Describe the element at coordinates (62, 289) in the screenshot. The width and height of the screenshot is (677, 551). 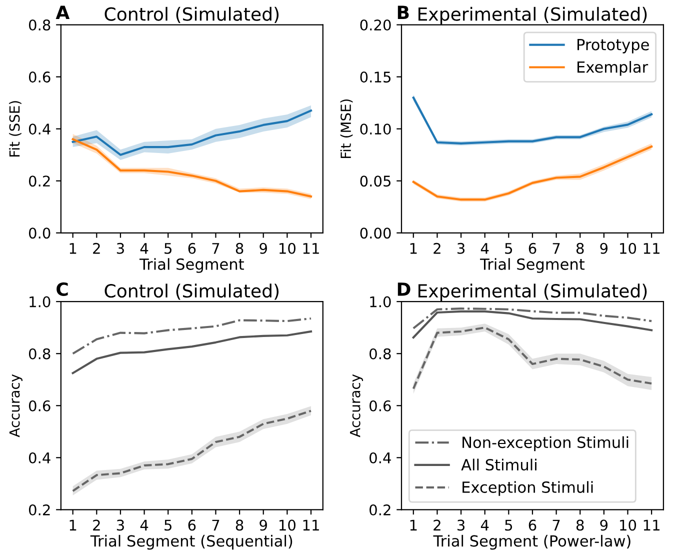
I see `text: C` at that location.